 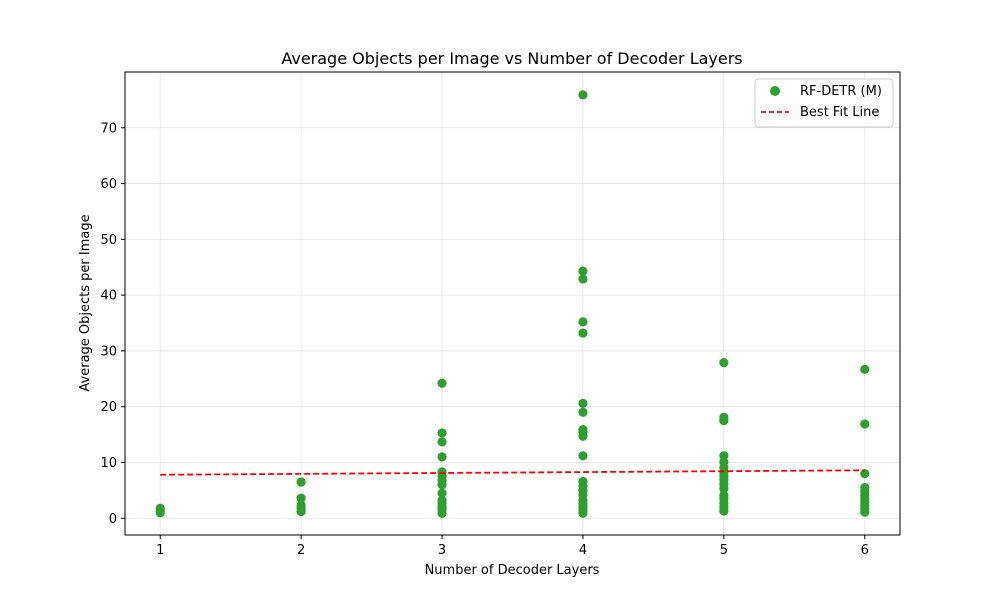 I want to click on y-tick-label: 40, so click(x=108, y=296).